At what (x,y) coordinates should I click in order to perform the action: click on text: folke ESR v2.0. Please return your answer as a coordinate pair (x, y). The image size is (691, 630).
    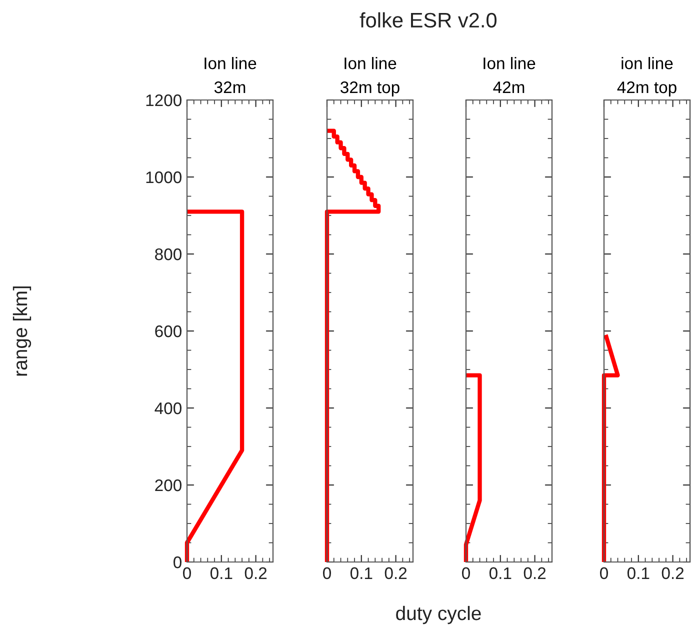
    Looking at the image, I should click on (428, 20).